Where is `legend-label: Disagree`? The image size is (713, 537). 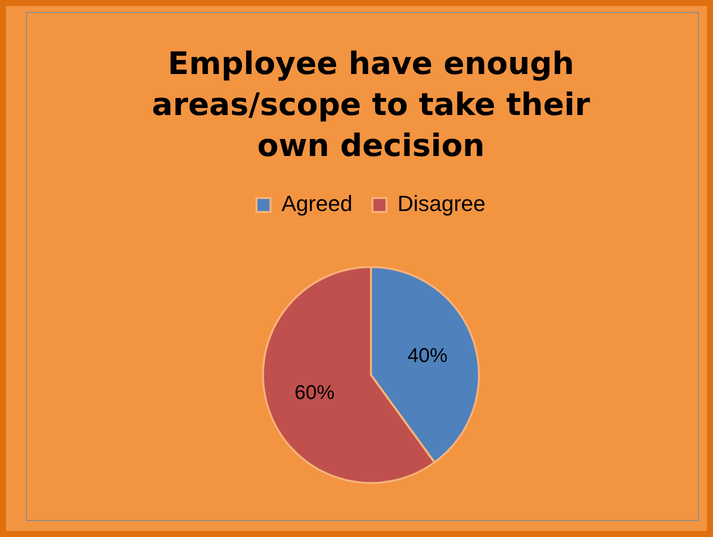
legend-label: Disagree is located at coordinates (441, 203).